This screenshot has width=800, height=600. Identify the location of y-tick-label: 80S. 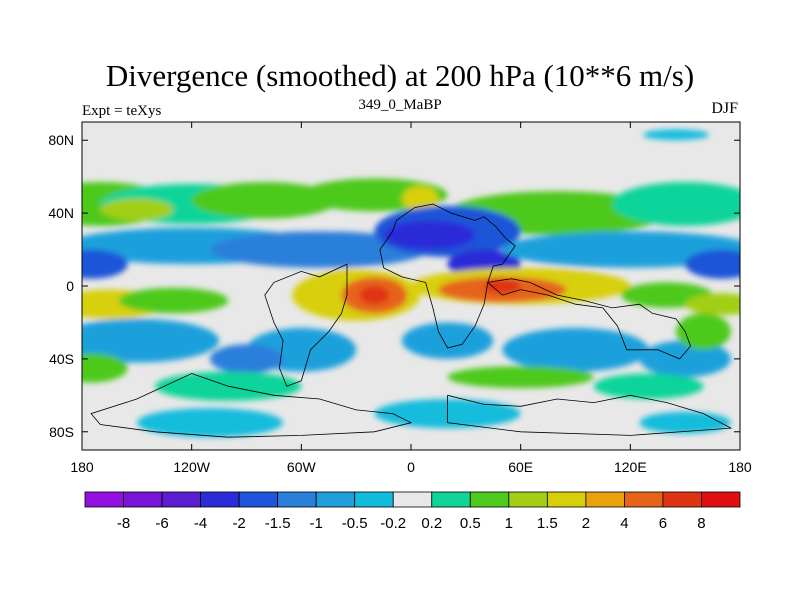
(61, 432).